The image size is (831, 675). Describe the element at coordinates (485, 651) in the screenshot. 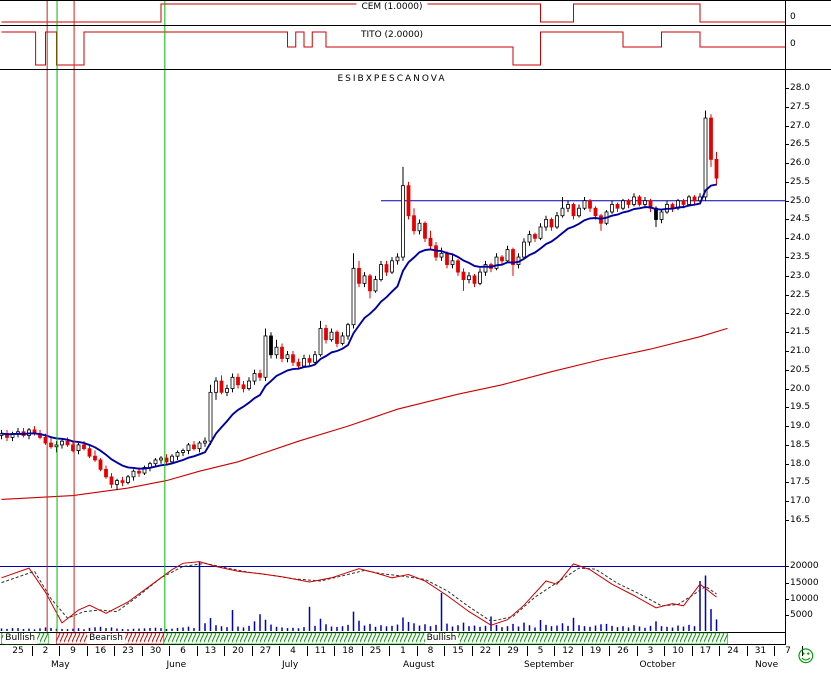

I see `date-tick-label: 22` at that location.